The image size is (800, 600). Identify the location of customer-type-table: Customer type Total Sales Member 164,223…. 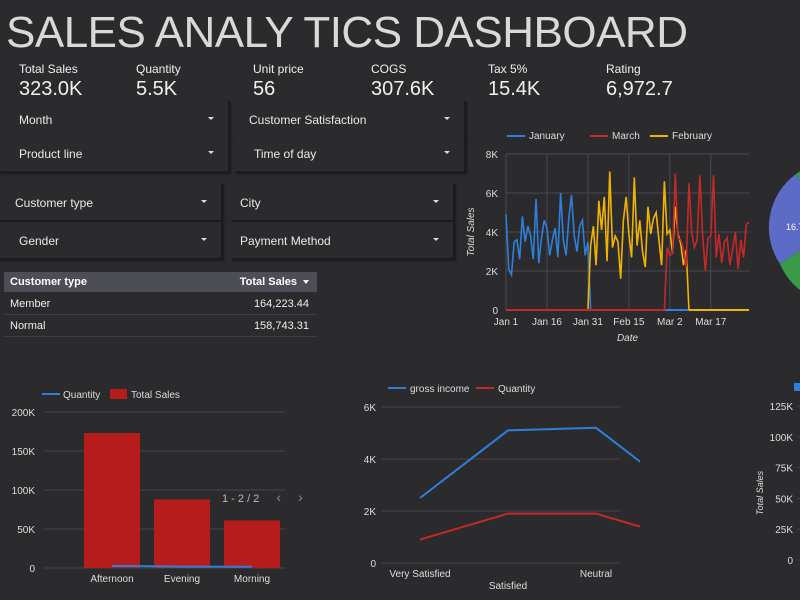
(160, 304).